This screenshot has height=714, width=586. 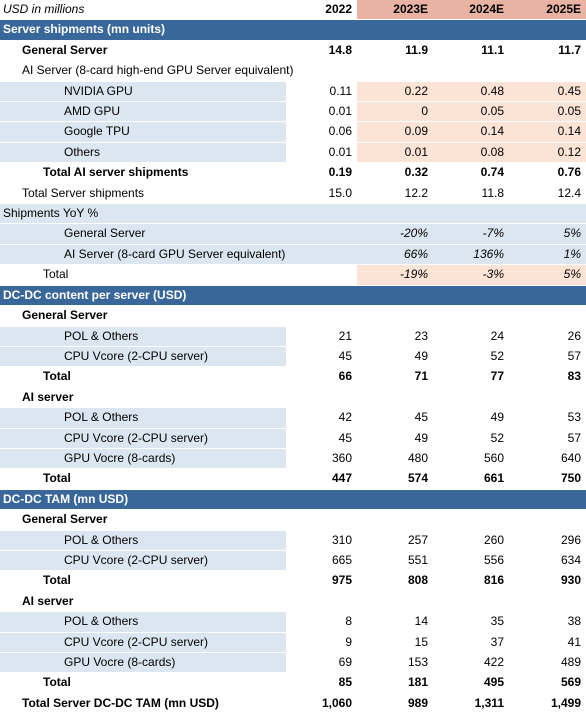 What do you see at coordinates (547, 194) in the screenshot?
I see `cell: 12.4` at bounding box center [547, 194].